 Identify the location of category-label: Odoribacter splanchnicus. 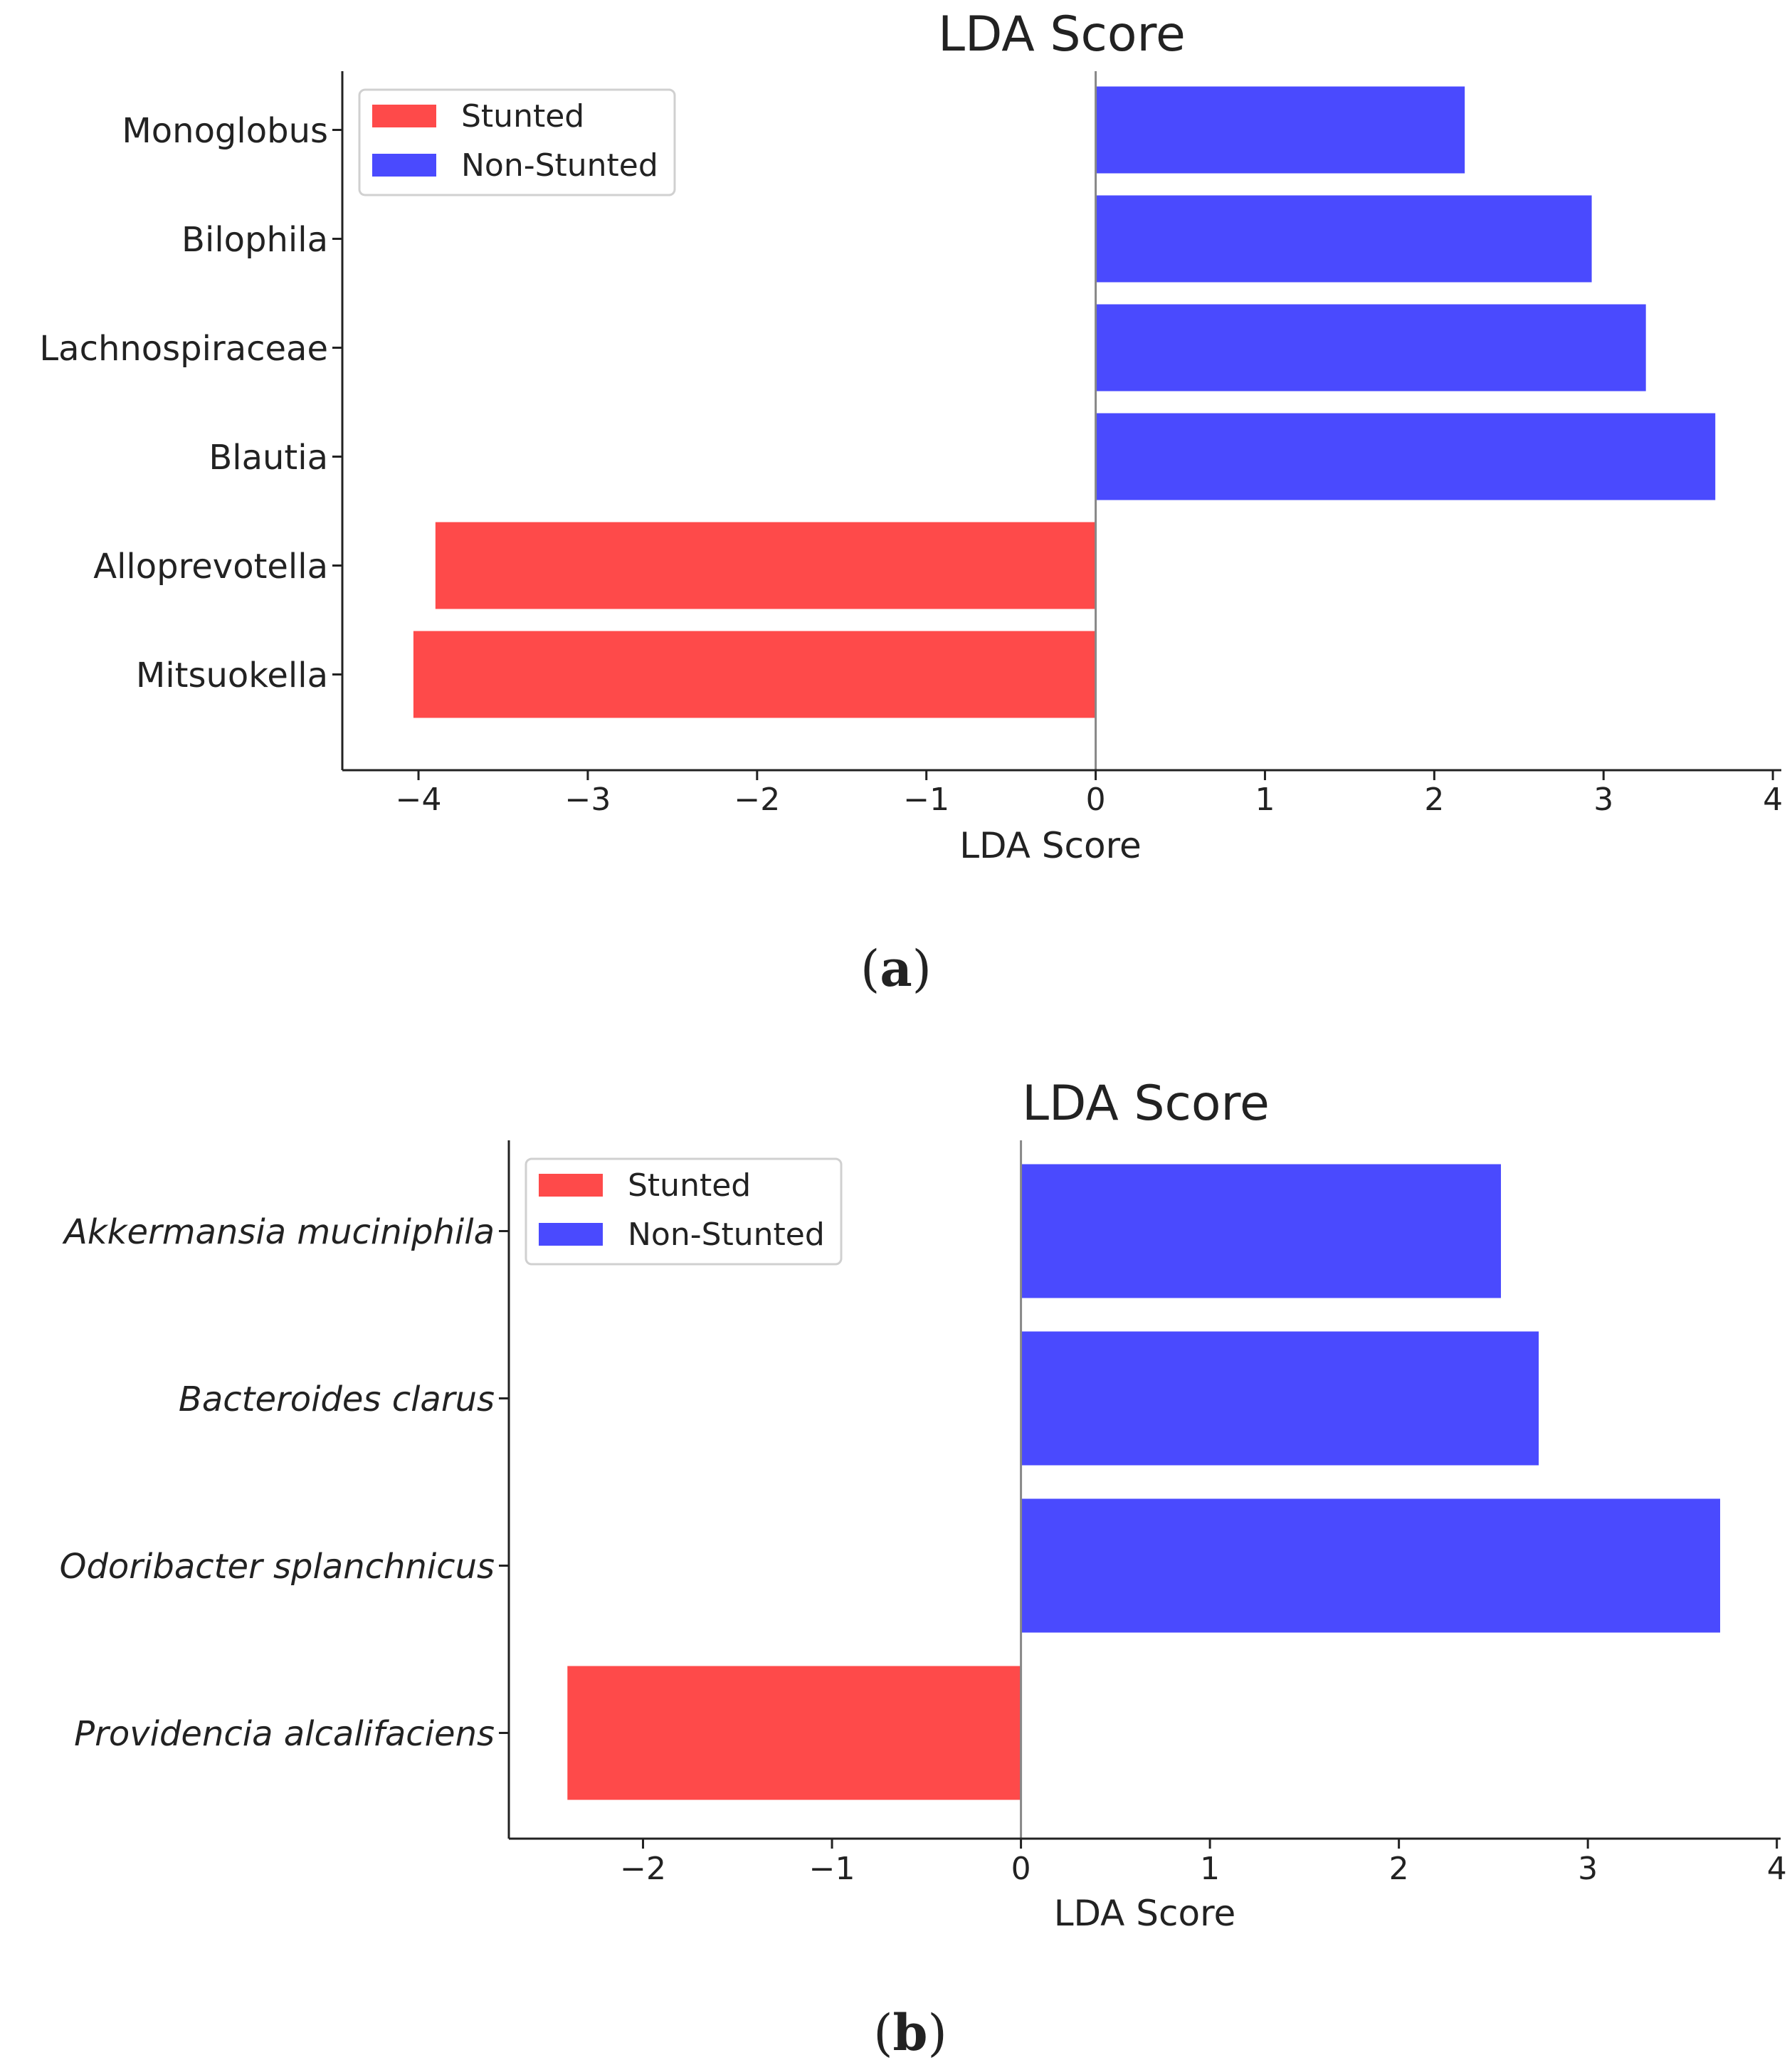
(277, 1567).